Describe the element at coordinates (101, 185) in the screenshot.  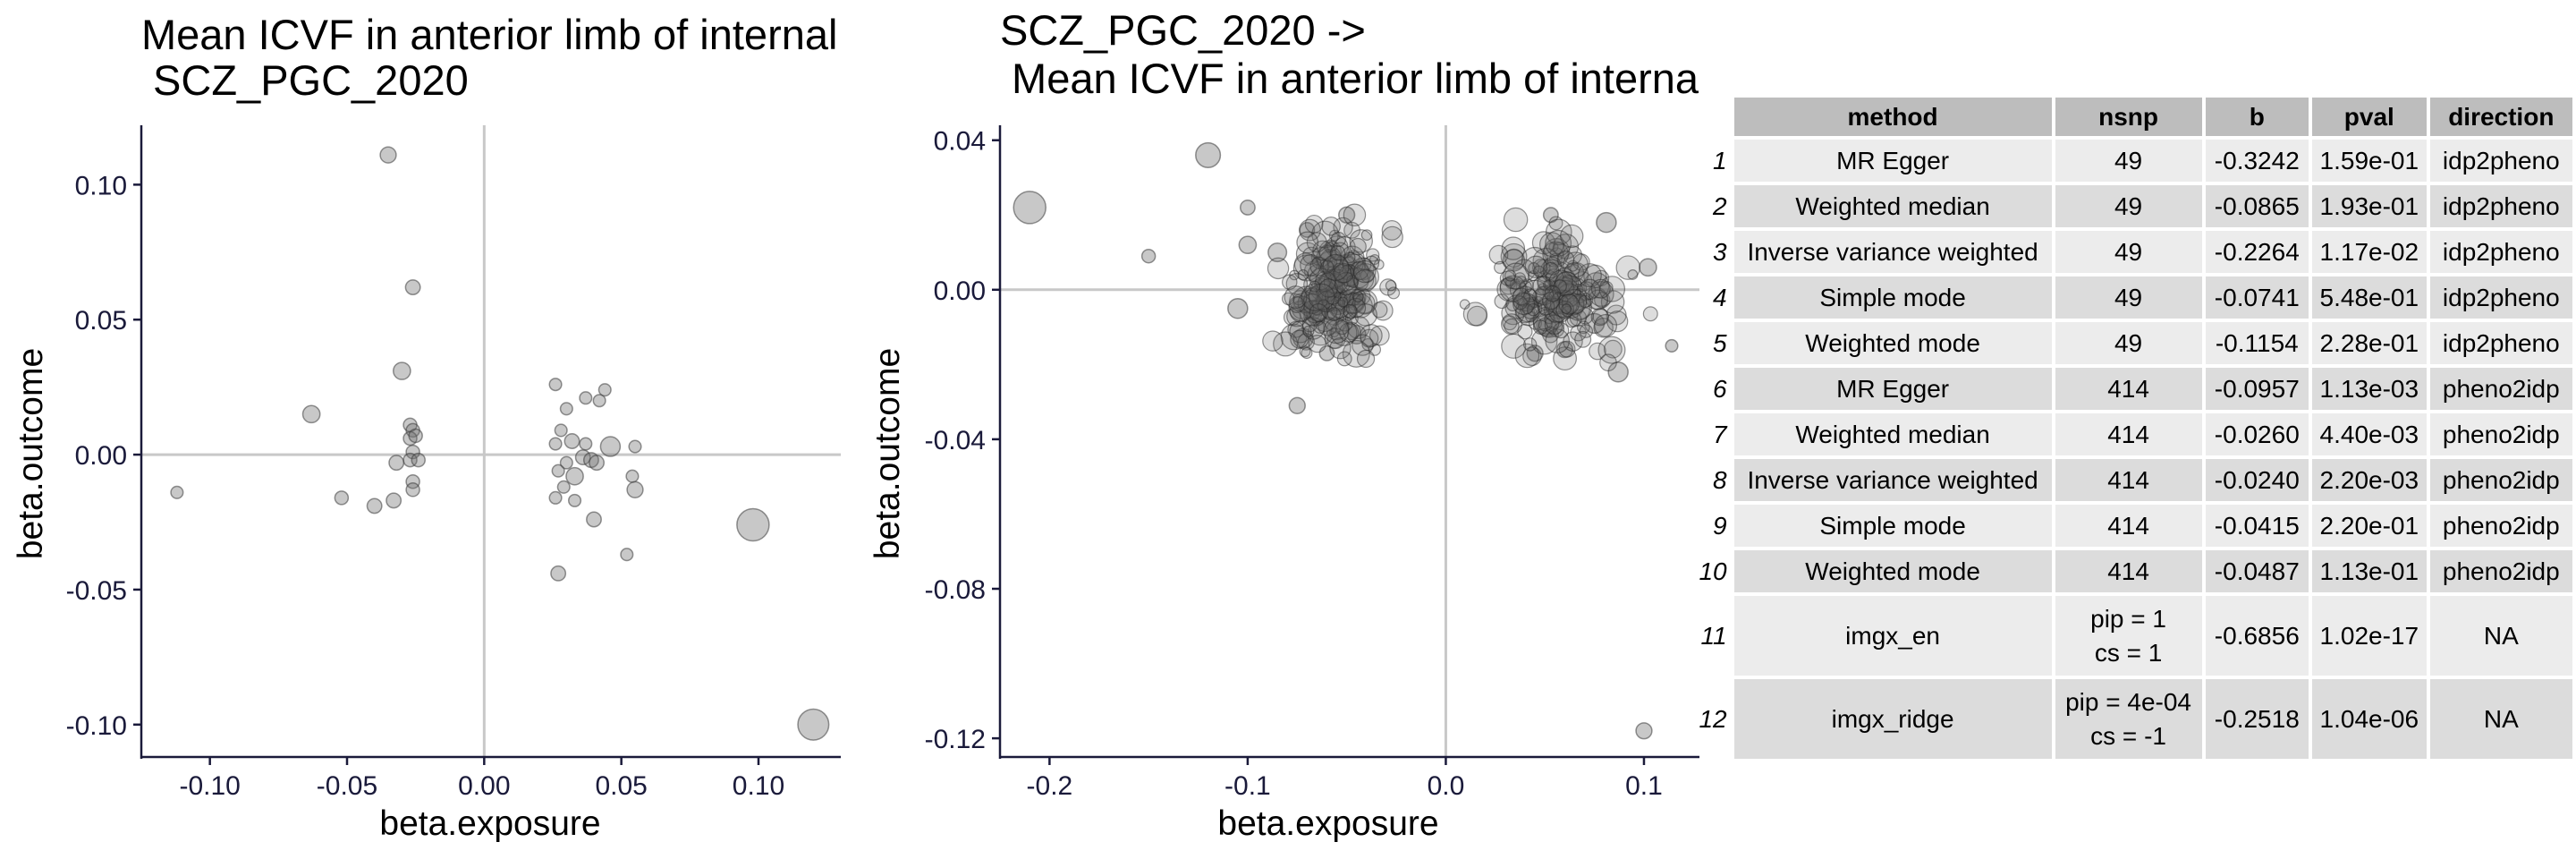
I see `y-tick-label: 0.10` at that location.